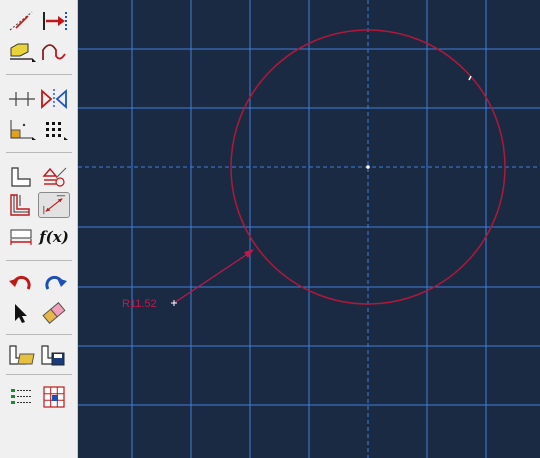  I want to click on sketch-toolbar: f(x), so click(39, 229).